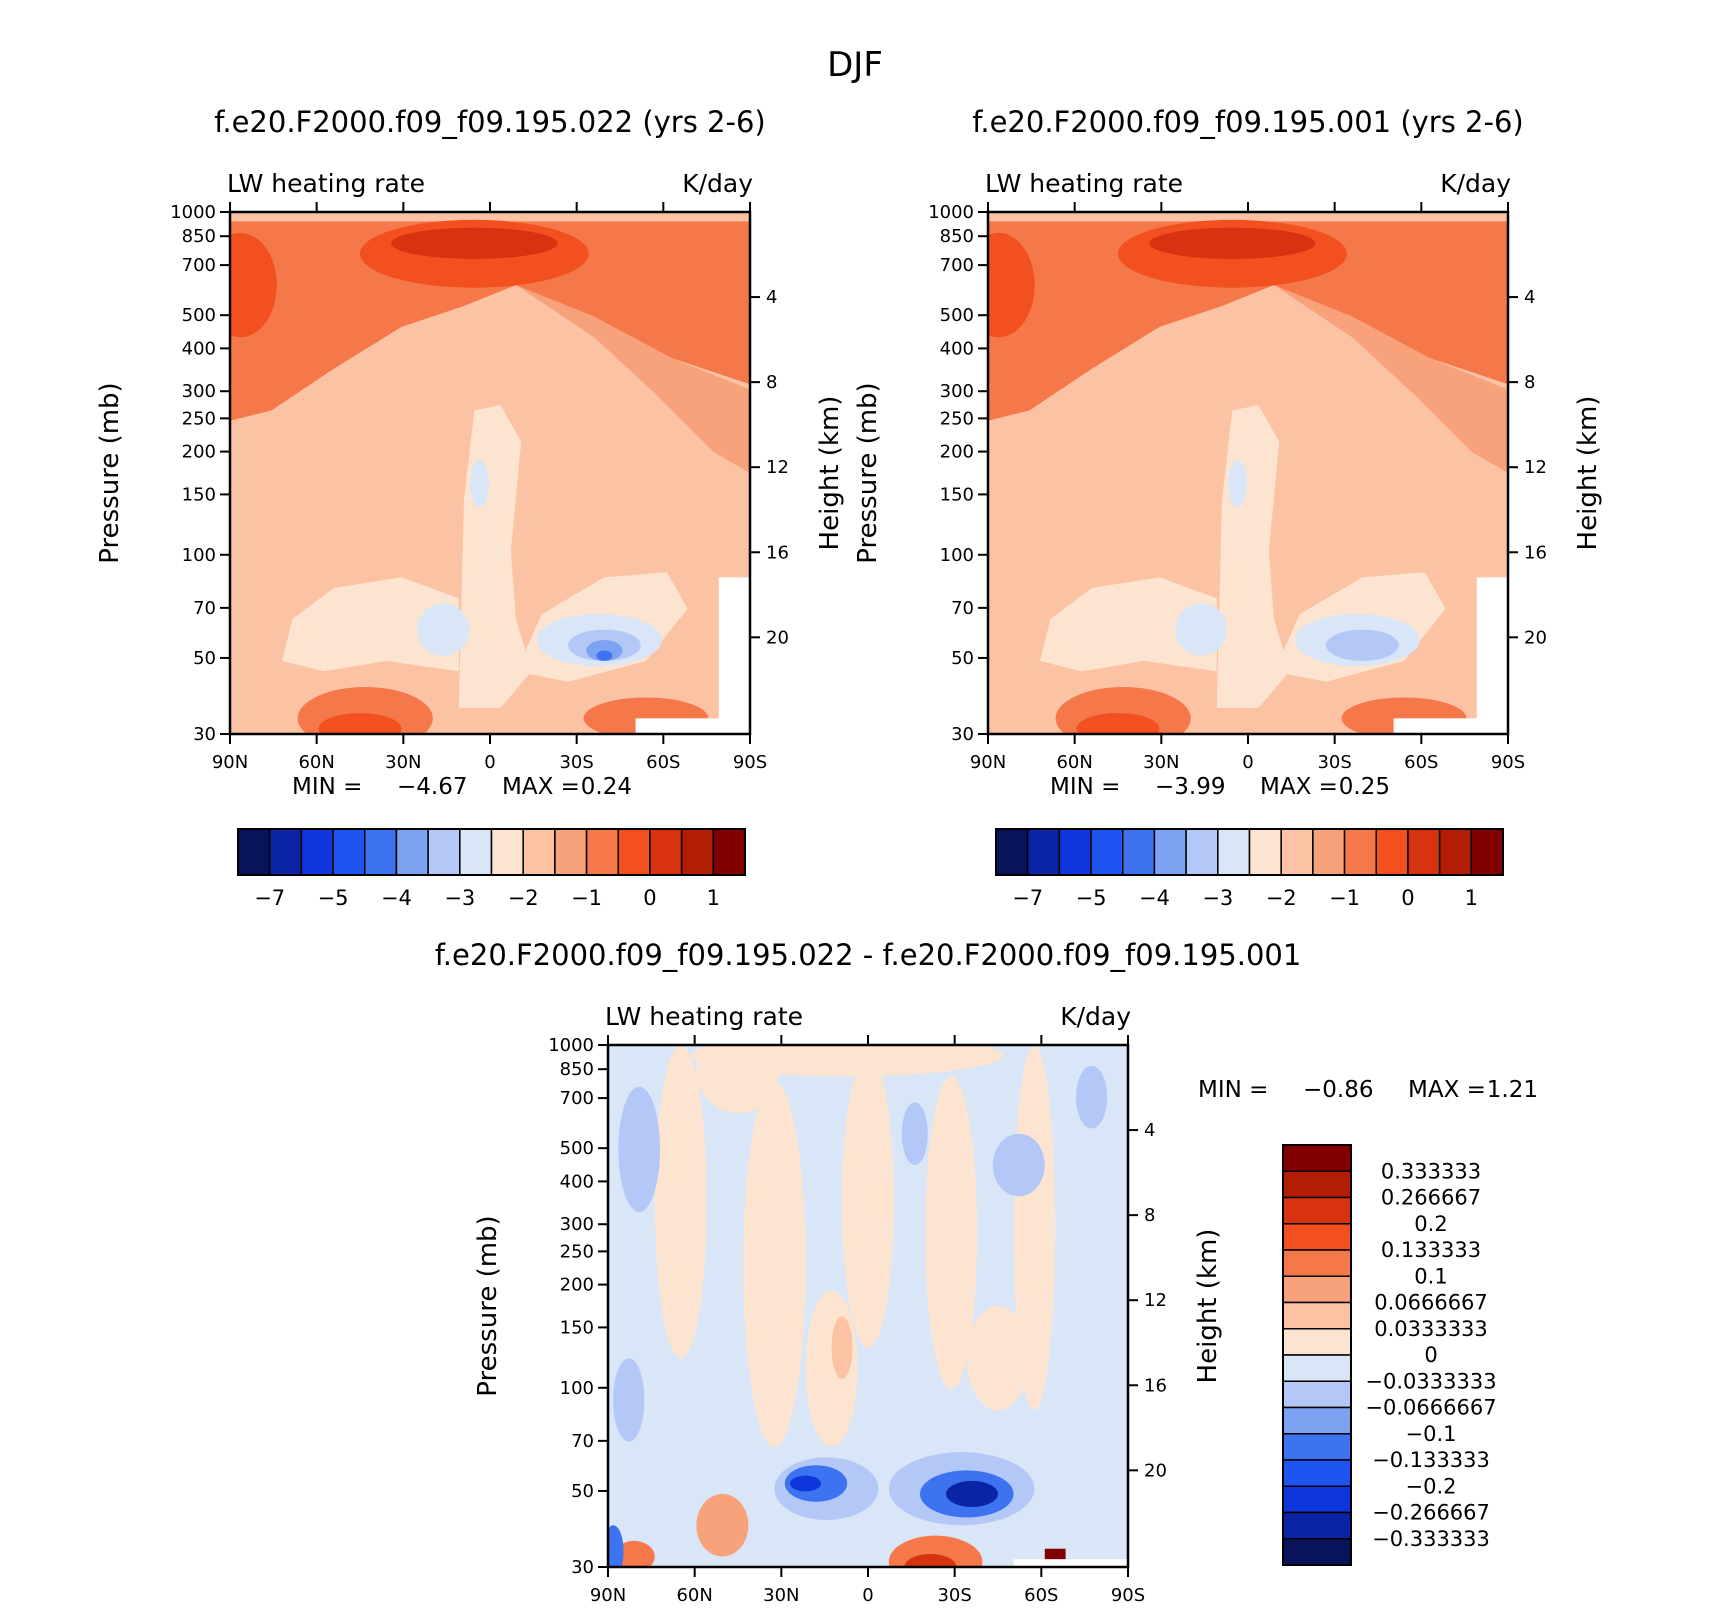 This screenshot has height=1611, width=1710. Describe the element at coordinates (1431, 1303) in the screenshot. I see `colorbar-label: 0.0666667` at that location.